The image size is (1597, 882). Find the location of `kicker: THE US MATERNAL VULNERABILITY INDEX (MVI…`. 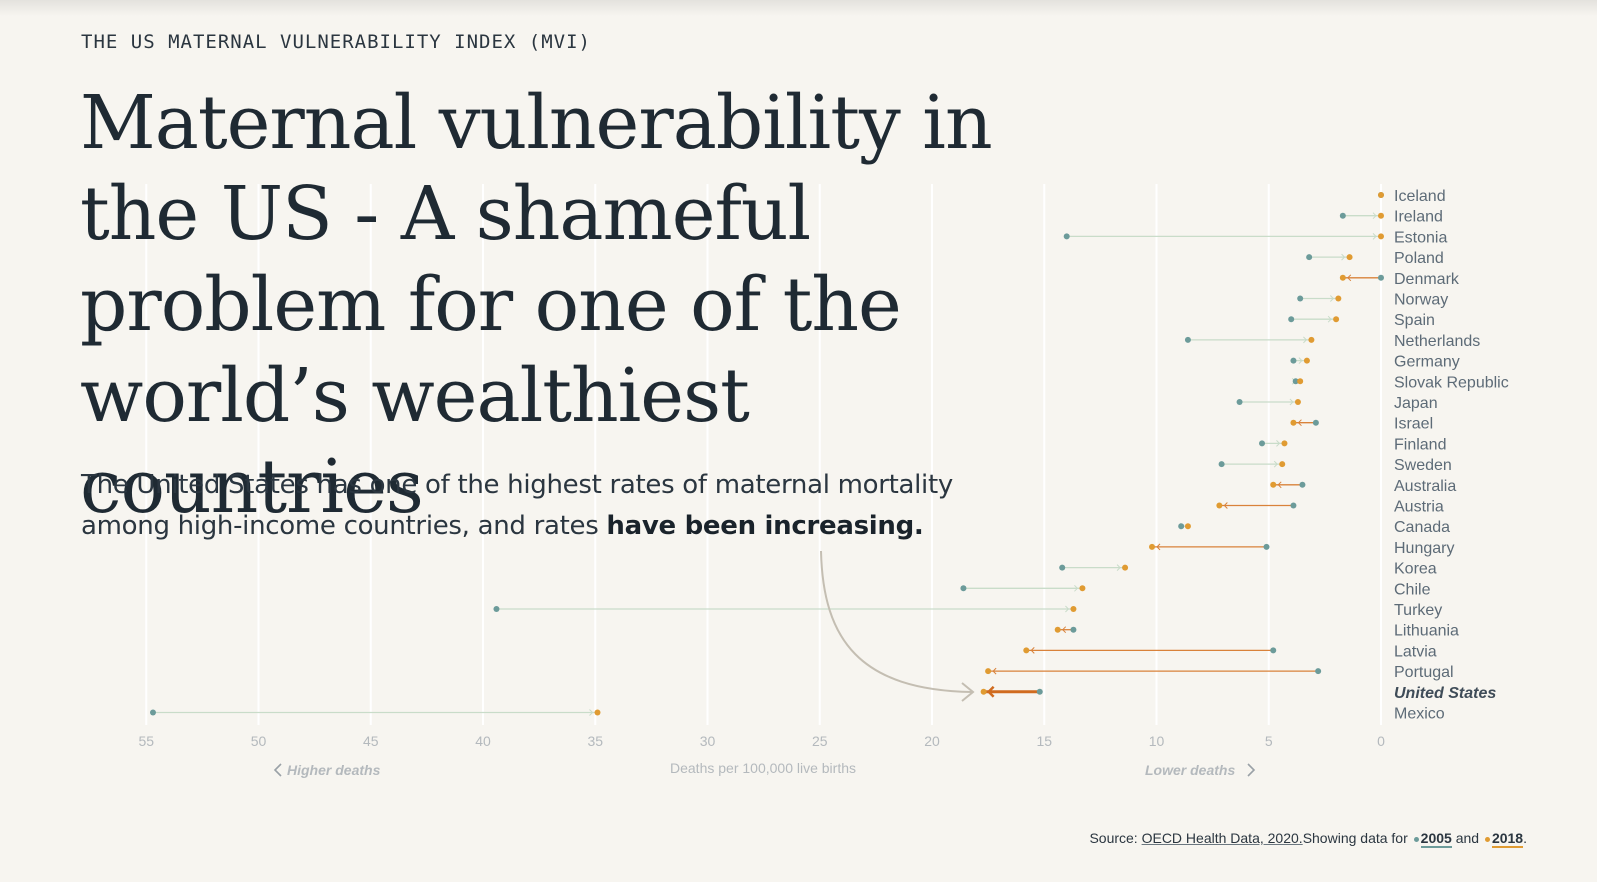

kicker: THE US MATERNAL VULNERABILITY INDEX (MVI… is located at coordinates (336, 42).